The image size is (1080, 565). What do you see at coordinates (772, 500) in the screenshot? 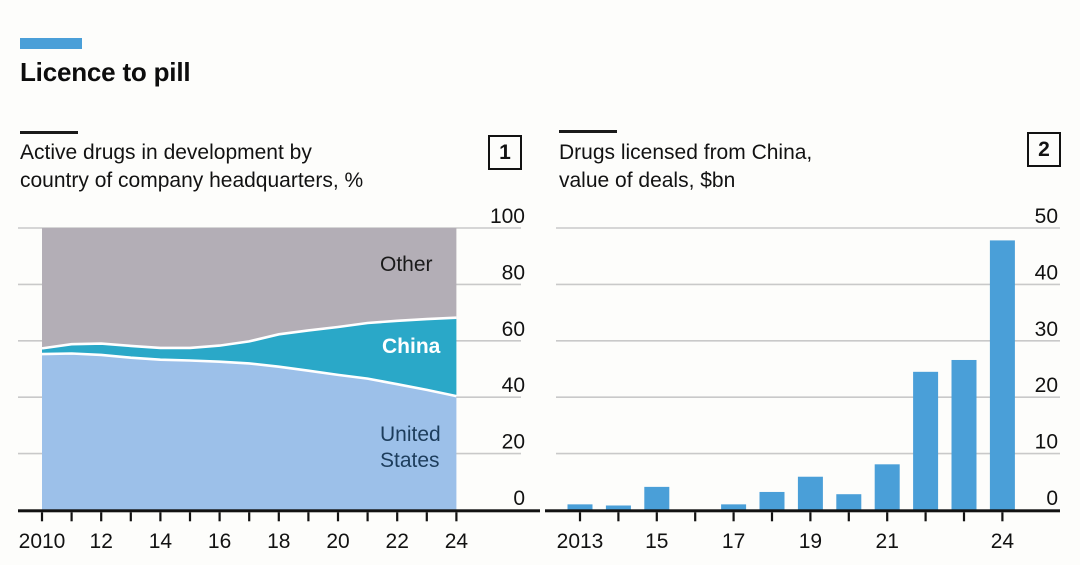
I see `bar-2018` at bounding box center [772, 500].